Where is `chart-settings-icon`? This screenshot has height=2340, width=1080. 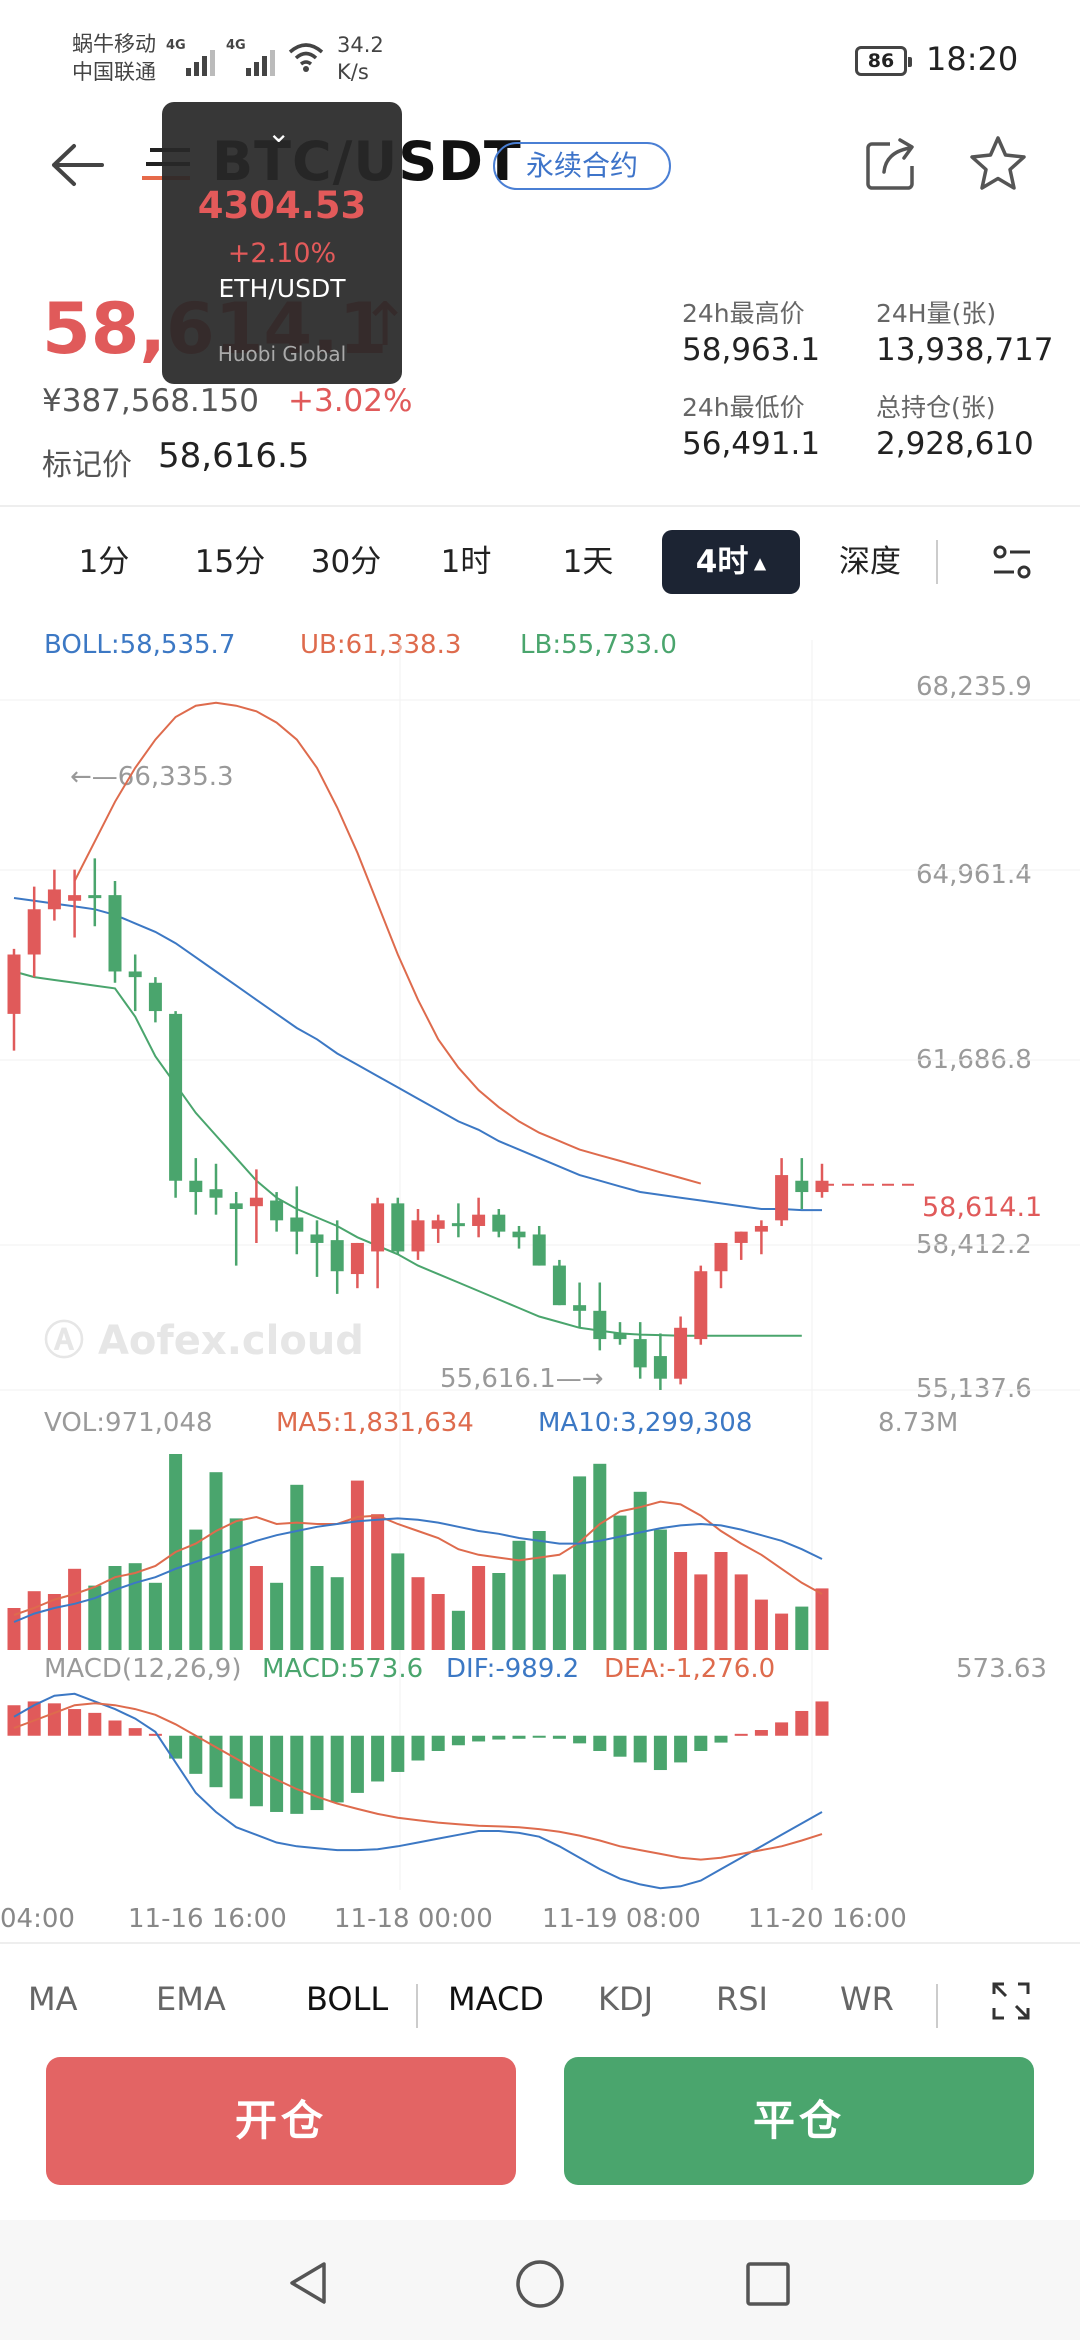
chart-settings-icon is located at coordinates (1013, 562).